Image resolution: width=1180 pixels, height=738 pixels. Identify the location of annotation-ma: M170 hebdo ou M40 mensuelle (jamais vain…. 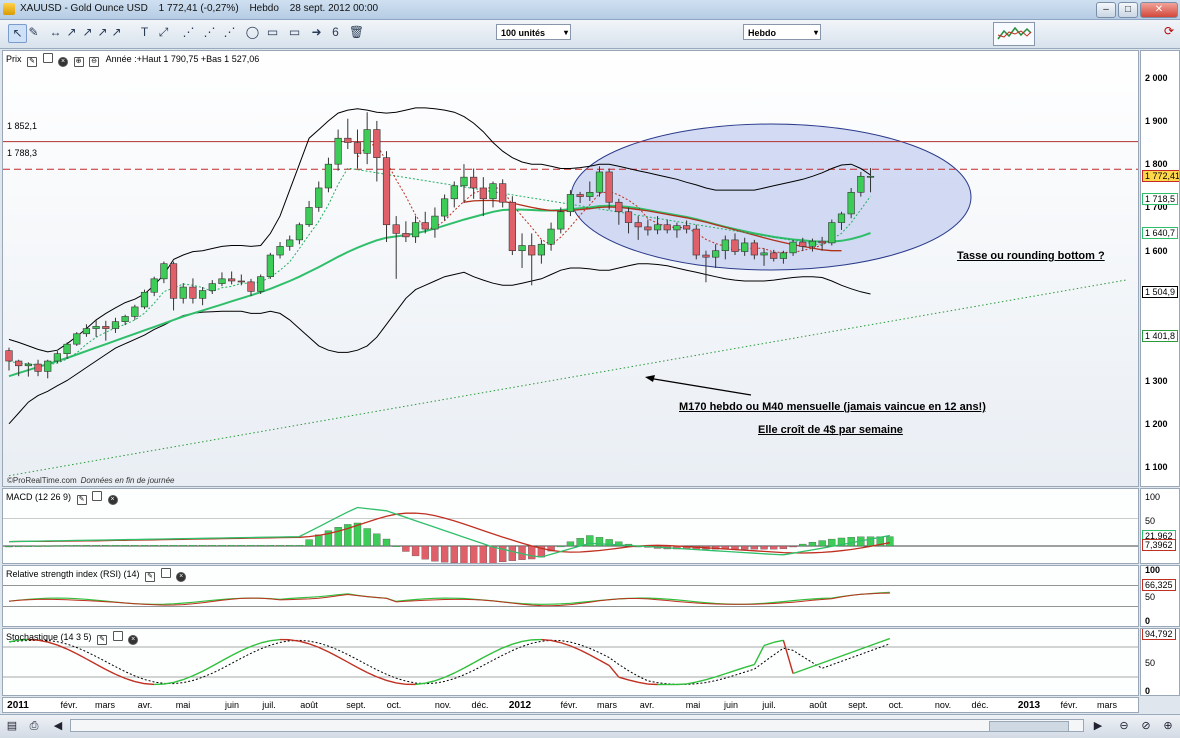
(832, 407).